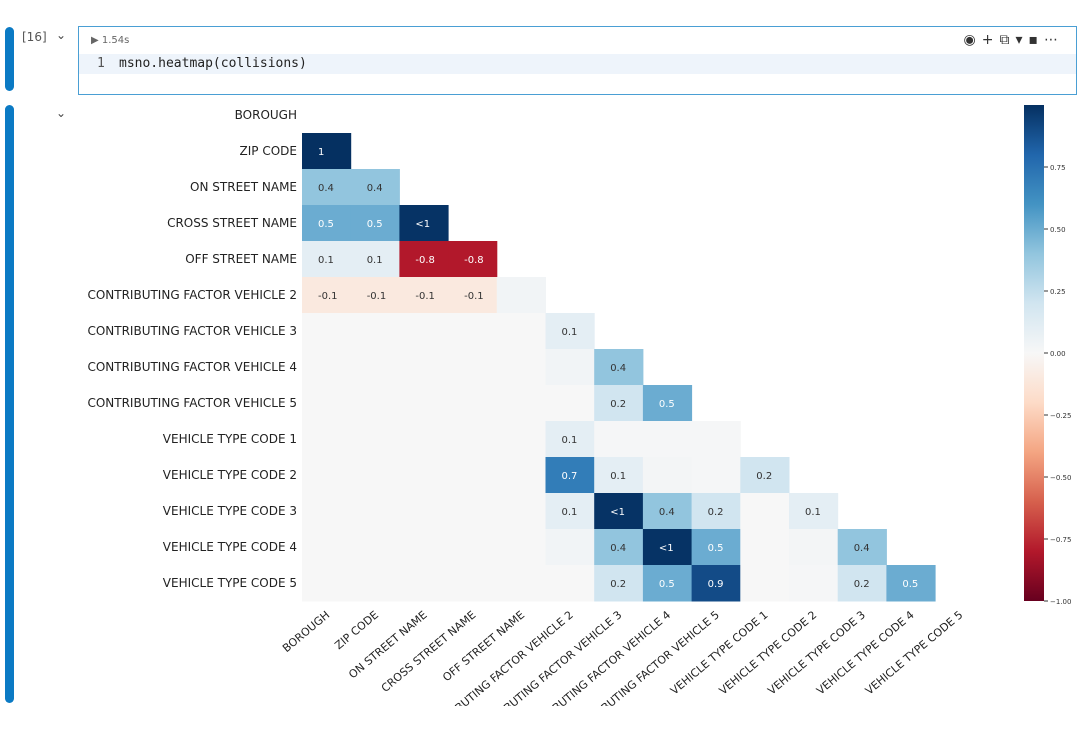 The width and height of the screenshot is (1080, 734). I want to click on colorbar-tick-label: 0.75, so click(1058, 168).